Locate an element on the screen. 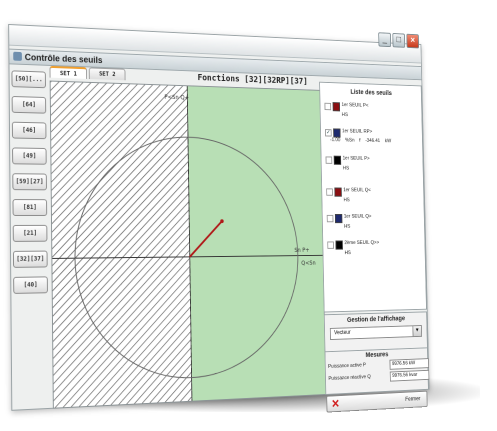 This screenshot has height=431, width=497. threshold-row: ✓ 1er SEUIL RP> -1.00 %Sn f -346.41 kW is located at coordinates (371, 138).